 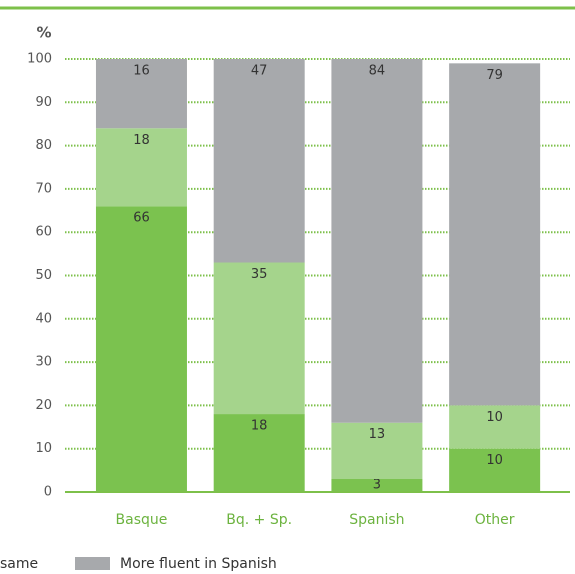 What do you see at coordinates (495, 520) in the screenshot?
I see `x-tick-label: Other` at bounding box center [495, 520].